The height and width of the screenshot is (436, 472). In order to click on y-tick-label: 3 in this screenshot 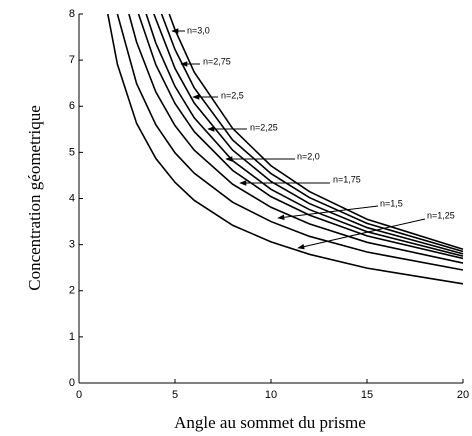, I will do `click(72, 245)`.